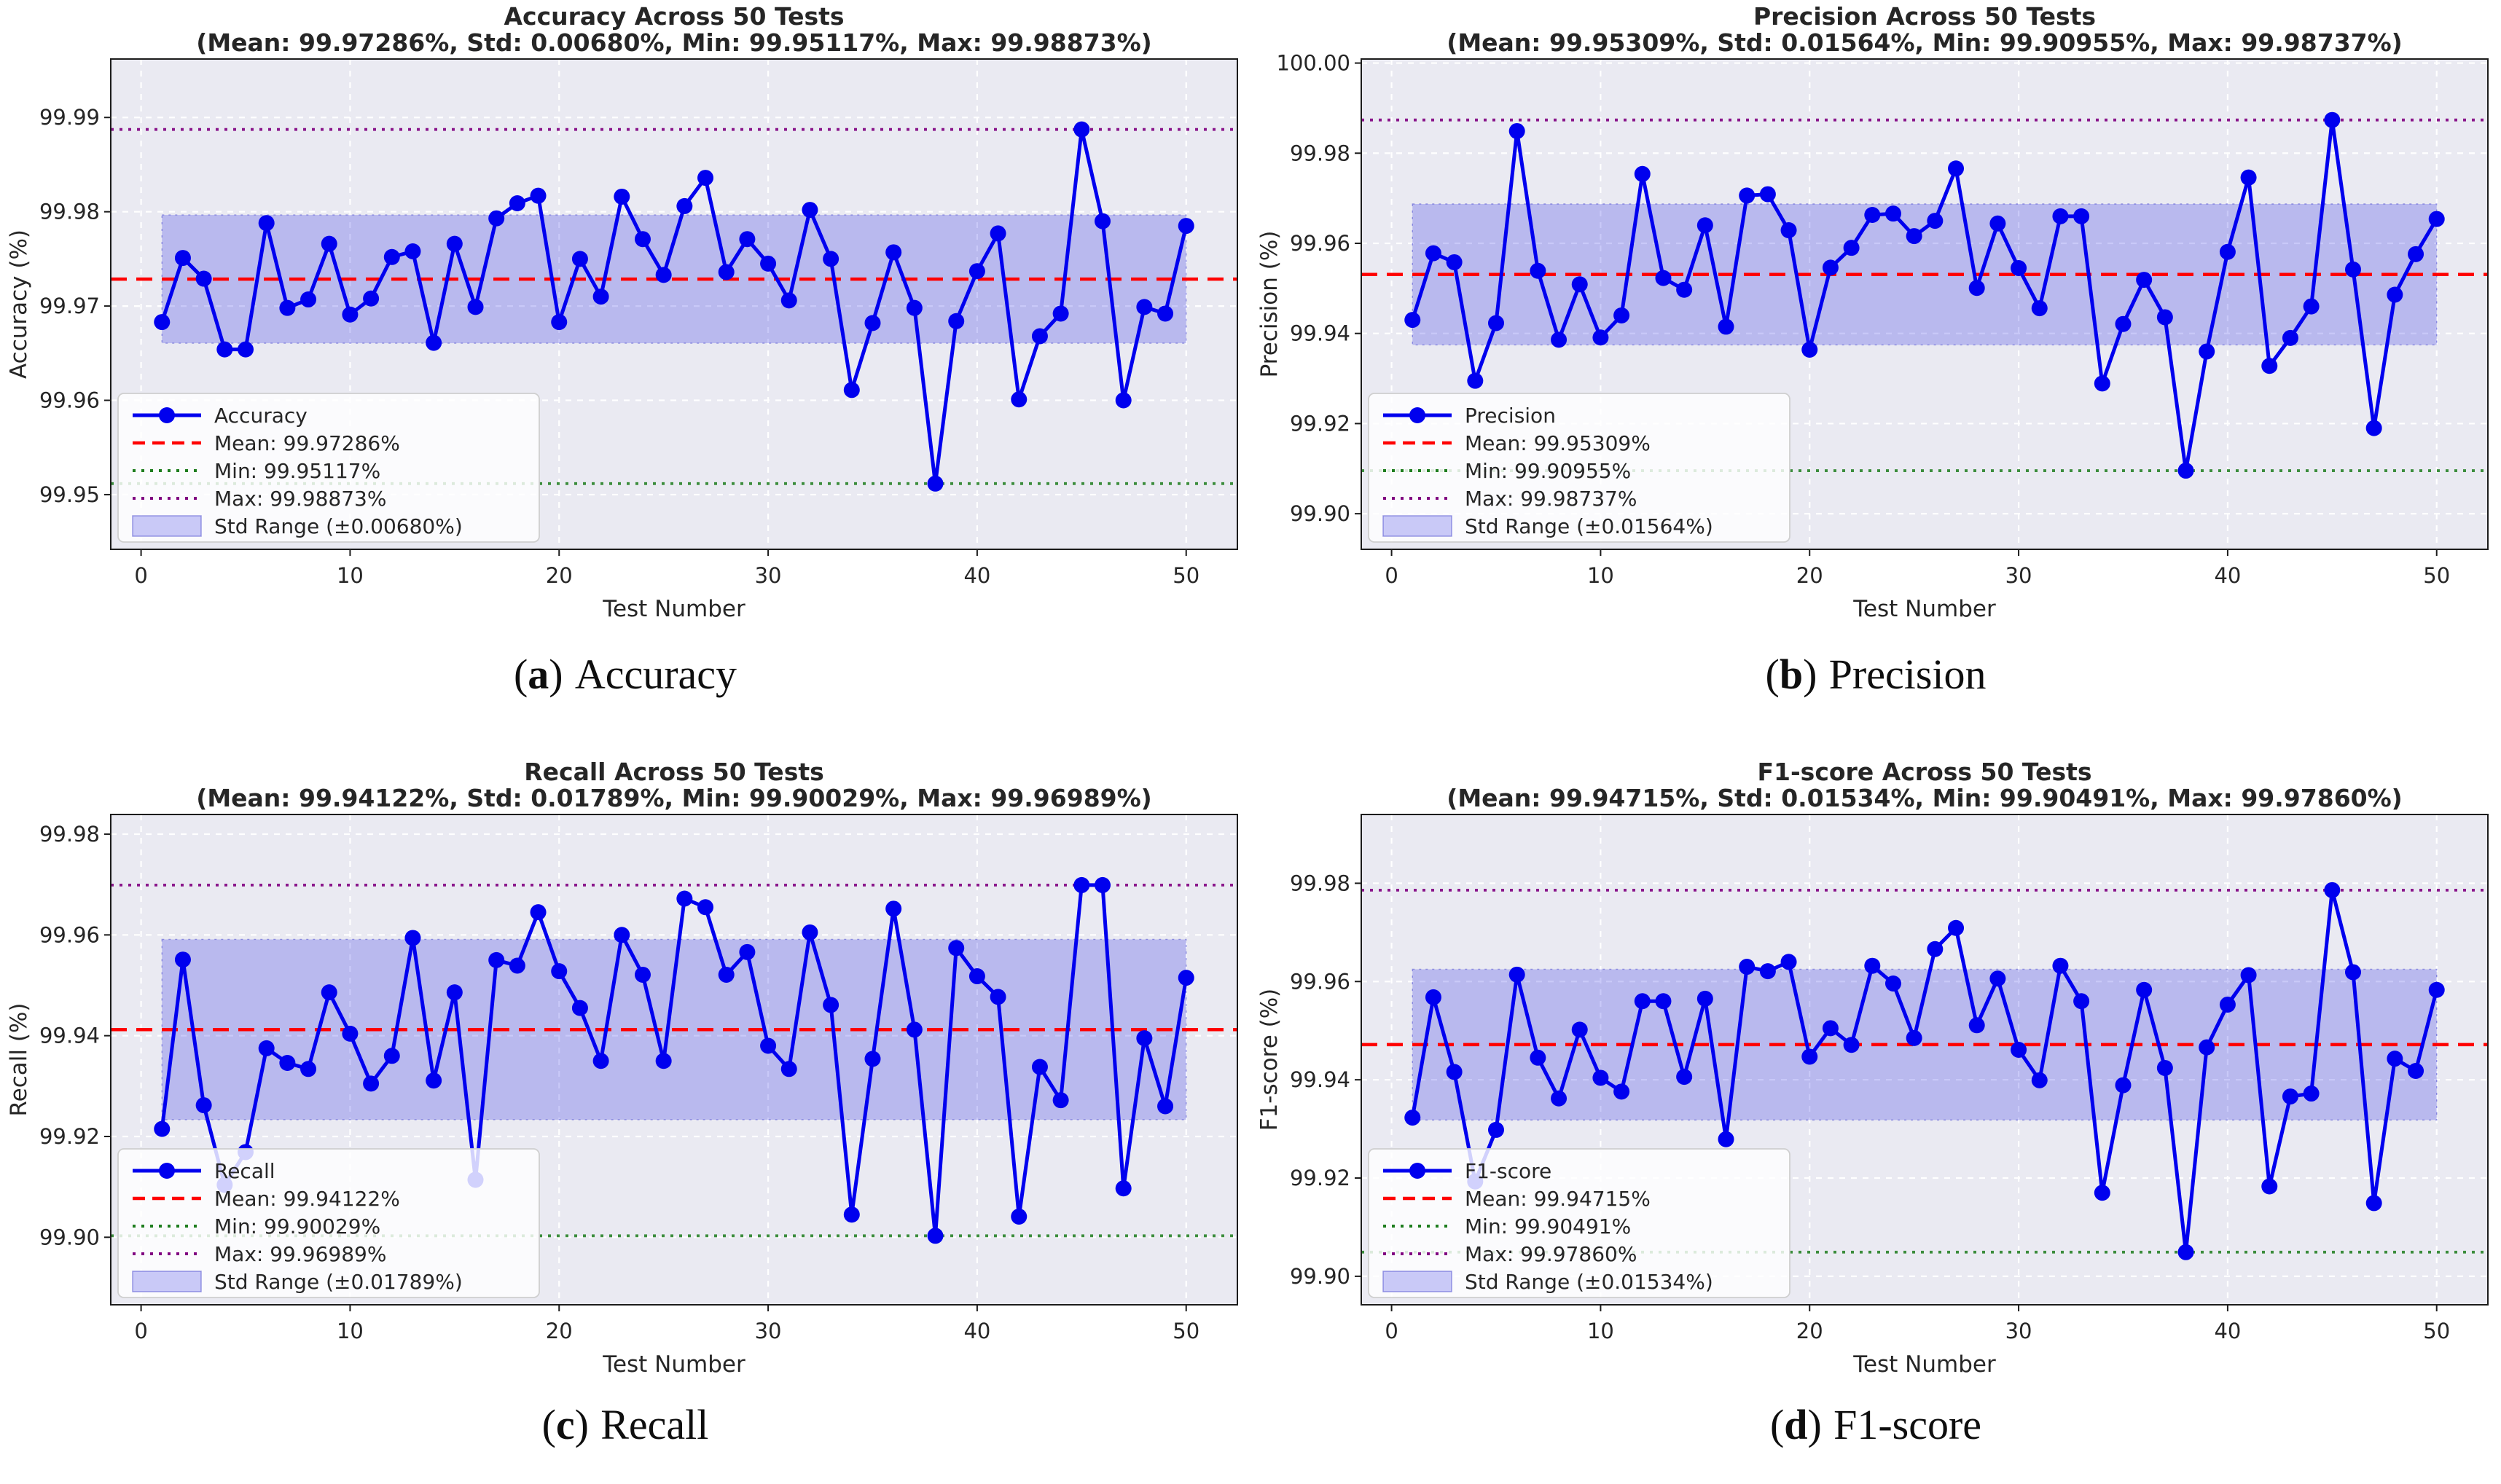 The width and height of the screenshot is (2501, 1484). Describe the element at coordinates (1320, 244) in the screenshot. I see `y-tick-label: 99.96` at that location.